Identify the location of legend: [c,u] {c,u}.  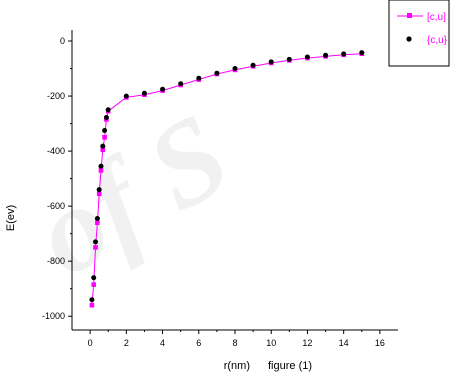
(419, 33).